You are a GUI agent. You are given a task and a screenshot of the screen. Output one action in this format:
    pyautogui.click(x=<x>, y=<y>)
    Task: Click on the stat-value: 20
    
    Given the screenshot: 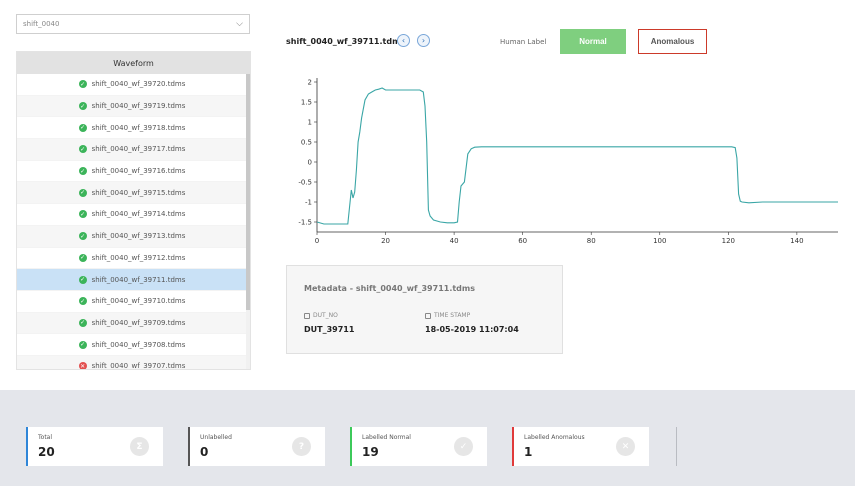 What is the action you would take?
    pyautogui.click(x=46, y=452)
    